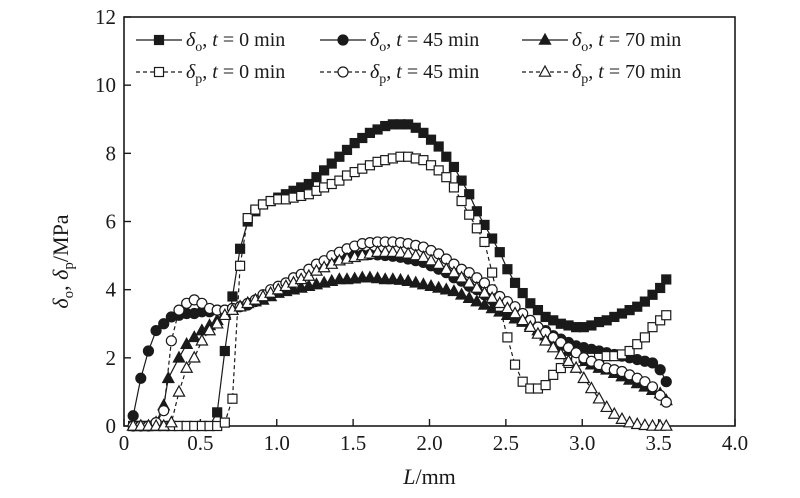  Describe the element at coordinates (235, 74) in the screenshot. I see `legend-label: δp, t = 0 min` at that location.